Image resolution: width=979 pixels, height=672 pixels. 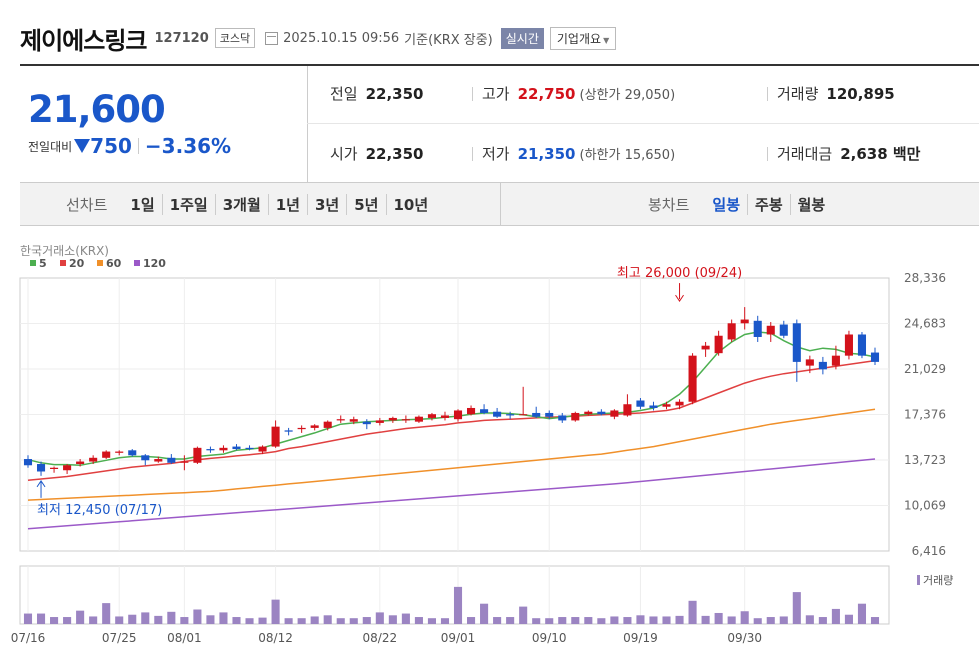 I want to click on change-label: 전일대비, so click(x=50, y=146).